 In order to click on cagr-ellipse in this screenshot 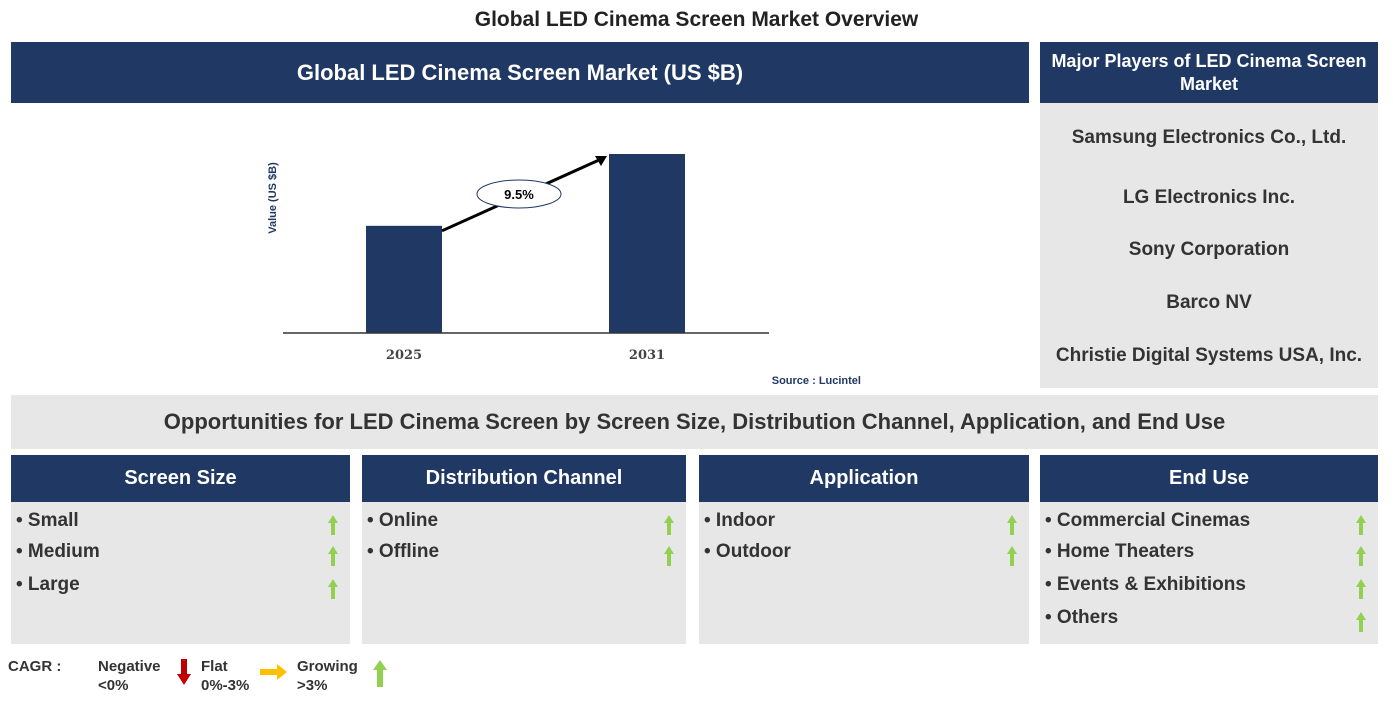, I will do `click(519, 194)`.